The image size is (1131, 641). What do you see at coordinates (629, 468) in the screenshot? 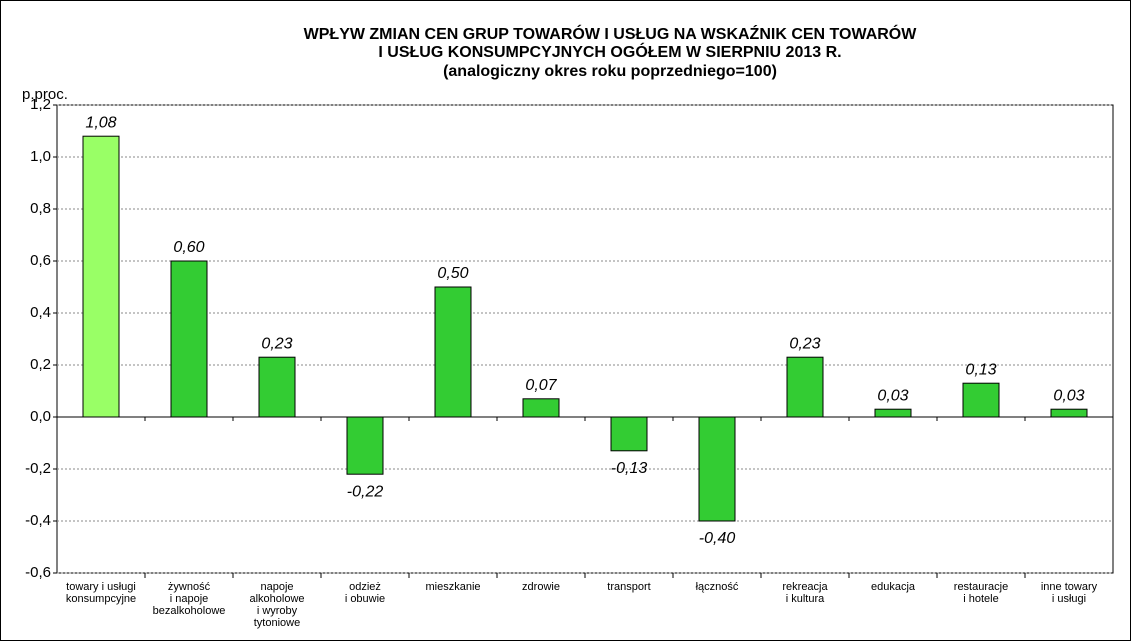
I see `value-label: -0,13` at bounding box center [629, 468].